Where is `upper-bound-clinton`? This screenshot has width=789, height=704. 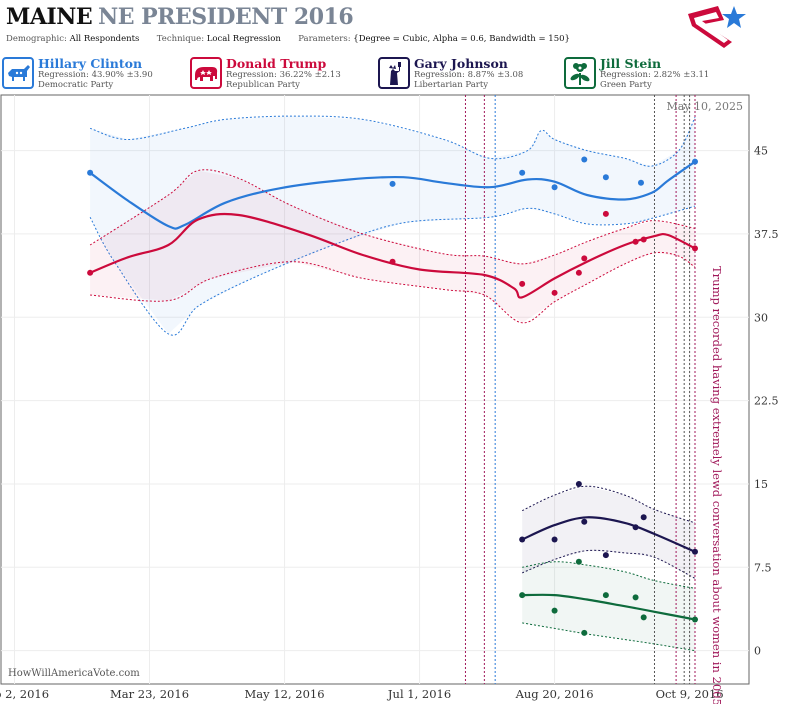
upper-bound-clinton is located at coordinates (392, 141).